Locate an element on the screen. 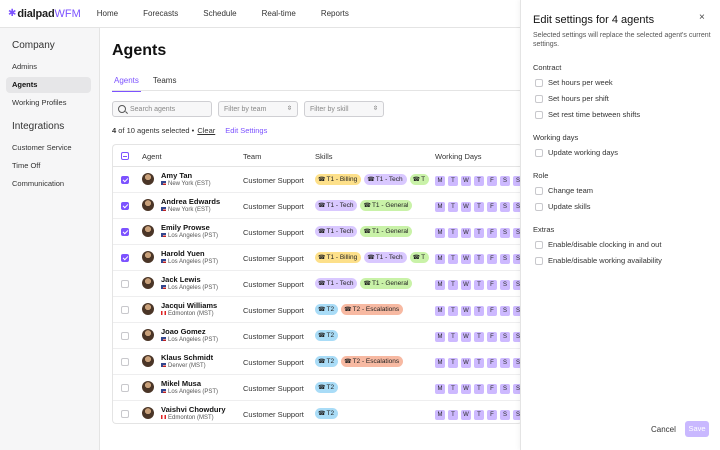 The image size is (720, 450). panel-option: Change team is located at coordinates (564, 190).